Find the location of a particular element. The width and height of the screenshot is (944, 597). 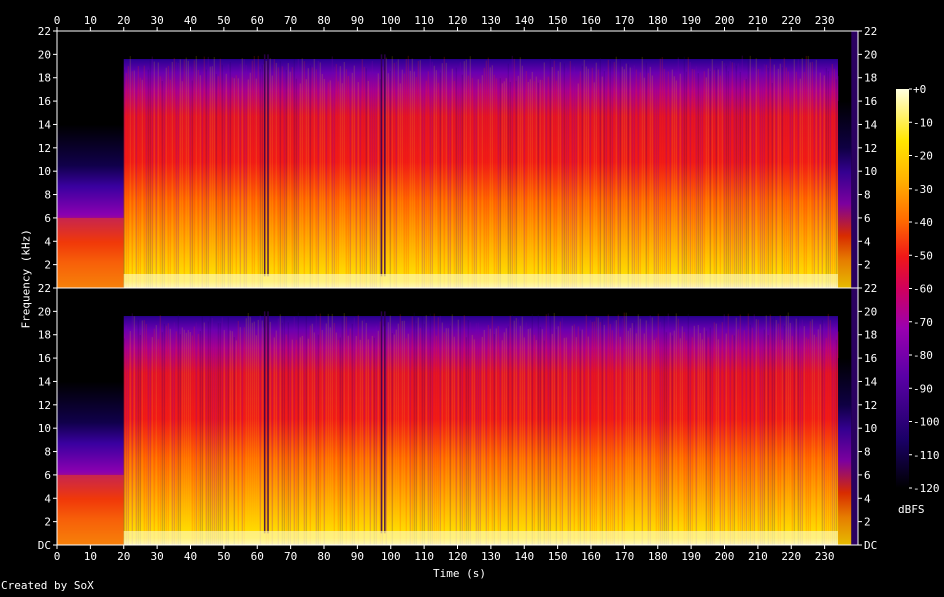

x-tick-label: 40 is located at coordinates (190, 20).